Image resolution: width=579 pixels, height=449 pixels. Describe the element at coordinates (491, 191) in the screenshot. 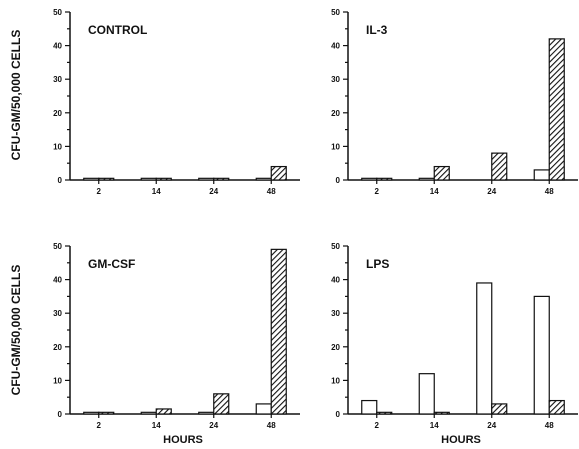

I see `il3-x-tick-label: 24` at that location.